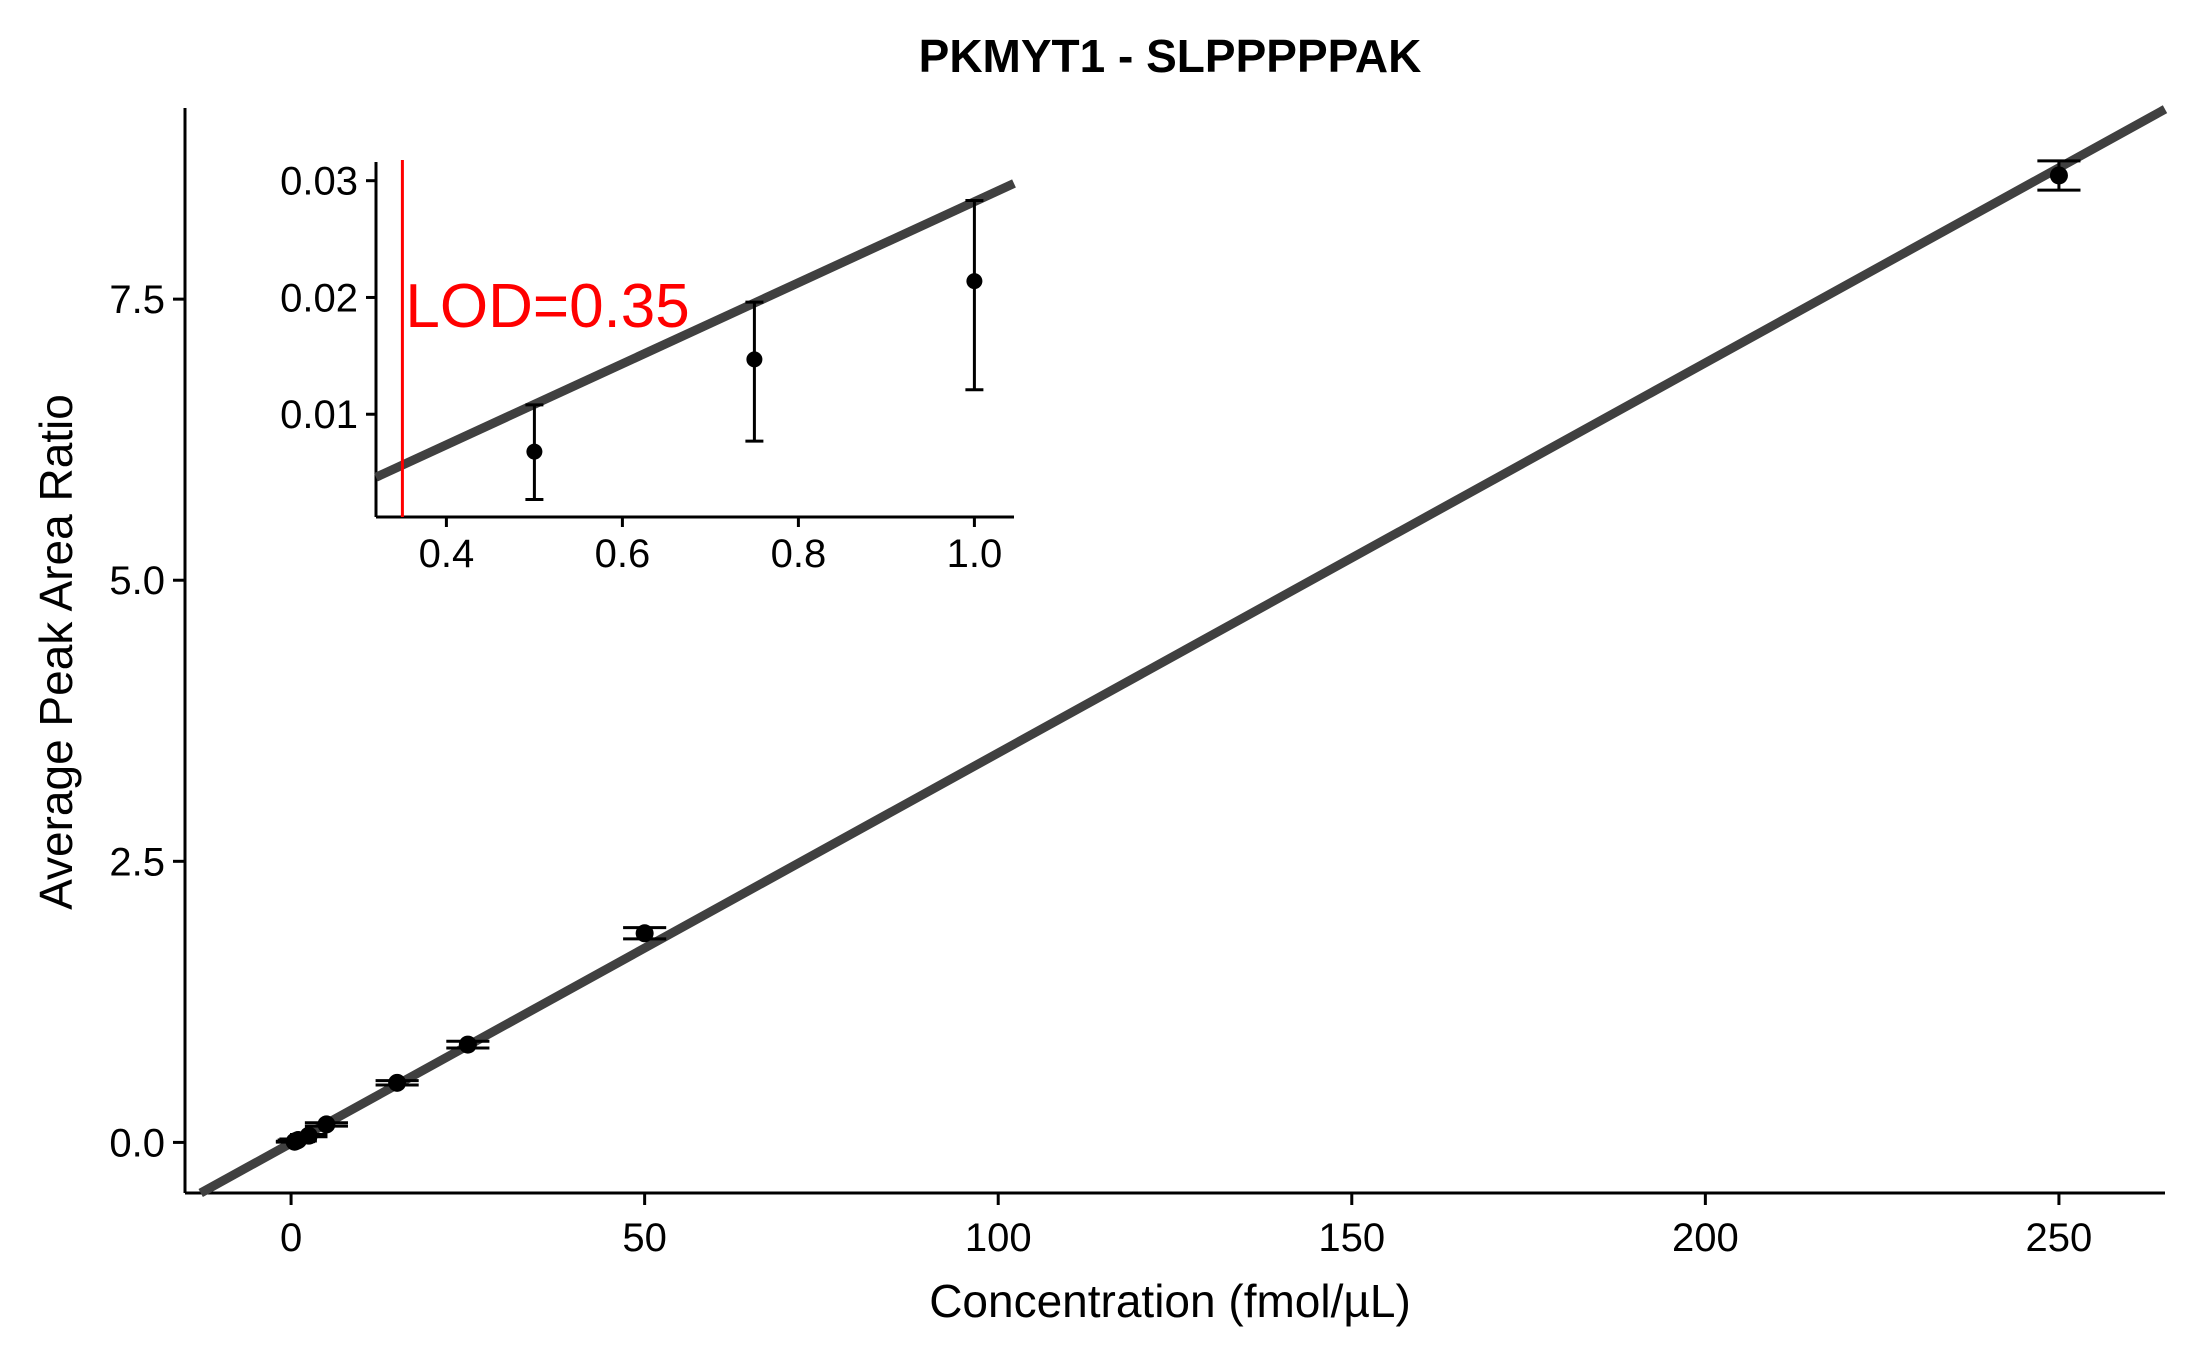 The height and width of the screenshot is (1350, 2187). Describe the element at coordinates (319, 415) in the screenshot. I see `inset-y-tick-label: 0.01` at that location.